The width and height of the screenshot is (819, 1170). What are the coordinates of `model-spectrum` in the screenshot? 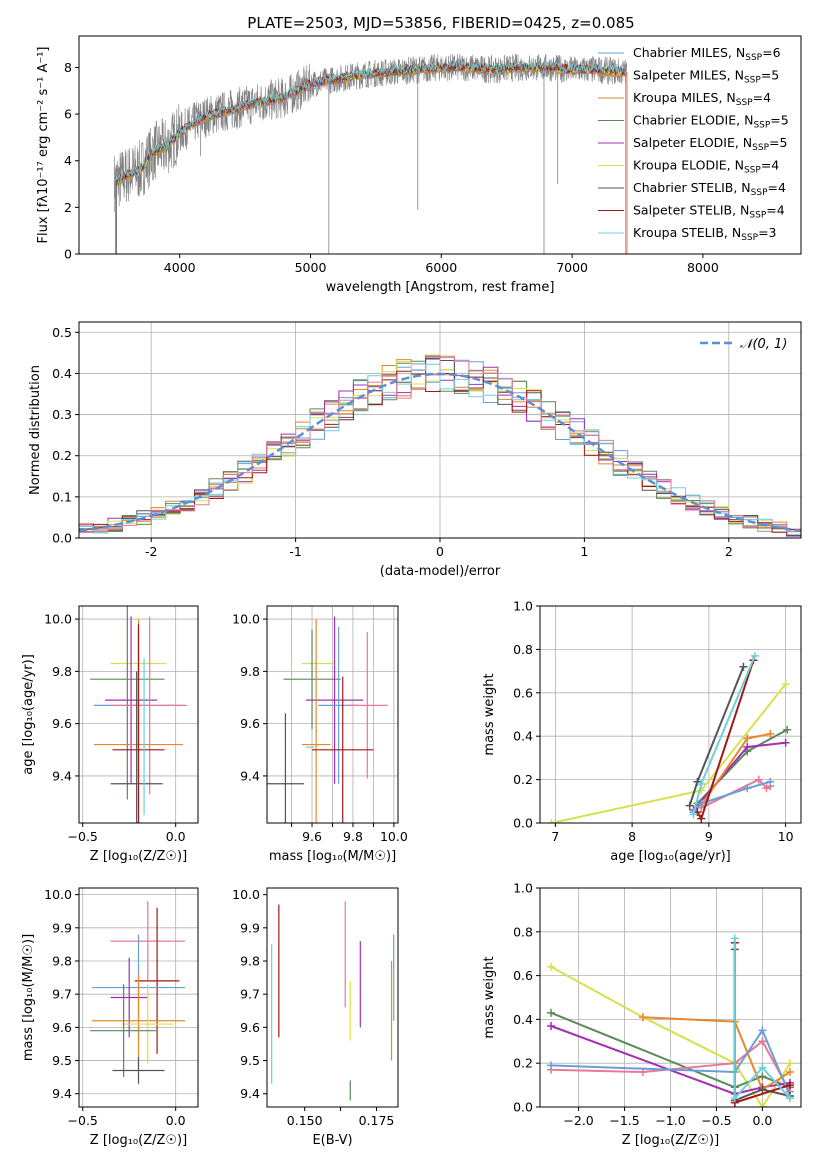 It's located at (370, 121).